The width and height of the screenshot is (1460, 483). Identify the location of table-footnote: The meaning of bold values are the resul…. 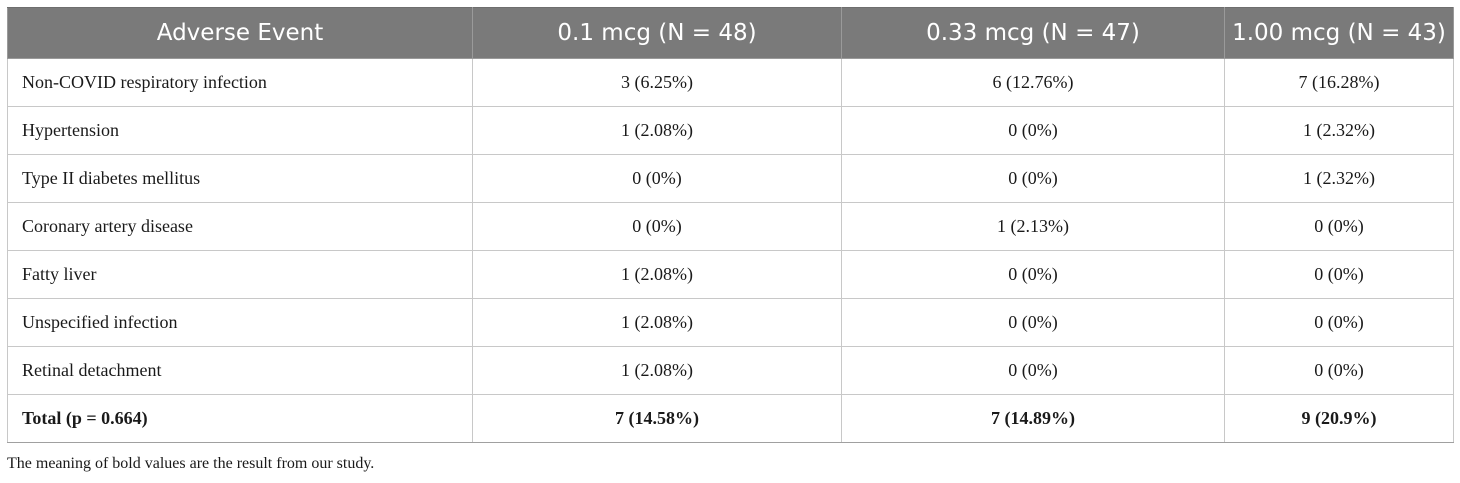
(191, 463).